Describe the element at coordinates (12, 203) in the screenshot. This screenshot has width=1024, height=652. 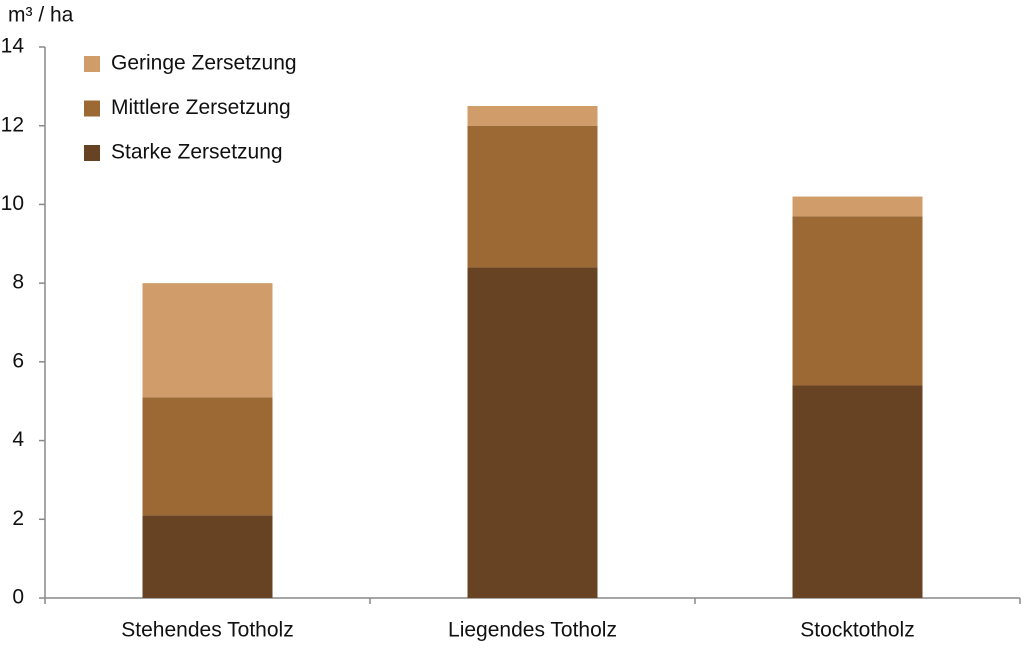
I see `y-tick-label: 10` at that location.